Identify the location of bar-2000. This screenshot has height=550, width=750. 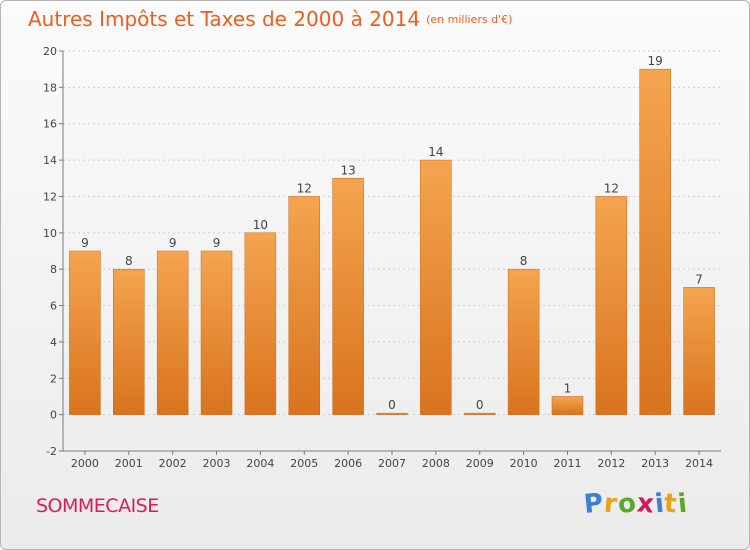
(85, 332).